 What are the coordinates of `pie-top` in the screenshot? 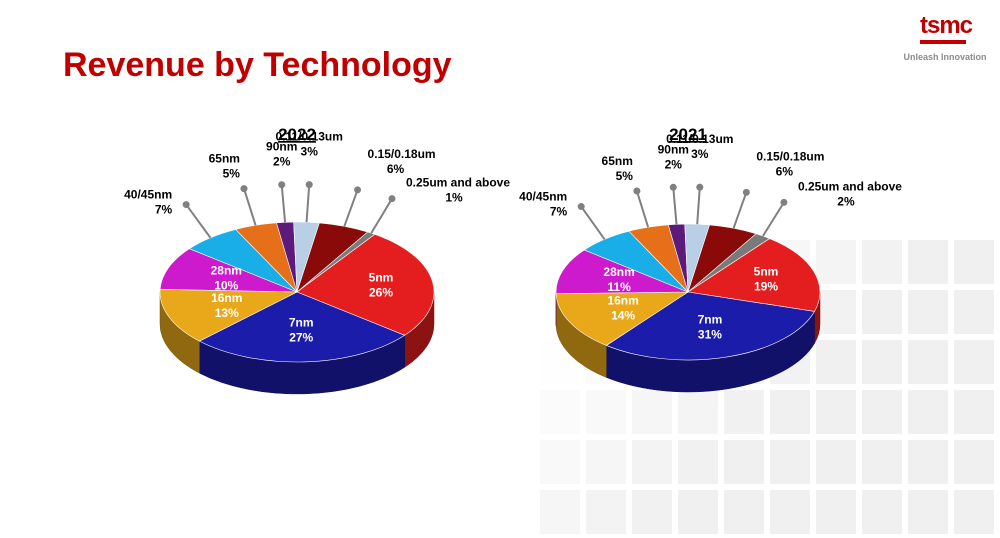 It's located at (297, 292).